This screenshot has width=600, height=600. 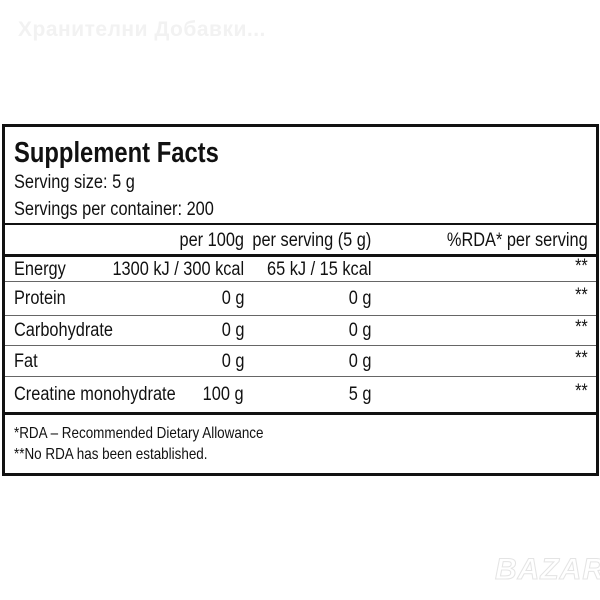 I want to click on nutrient-name: Protein, so click(x=40, y=298).